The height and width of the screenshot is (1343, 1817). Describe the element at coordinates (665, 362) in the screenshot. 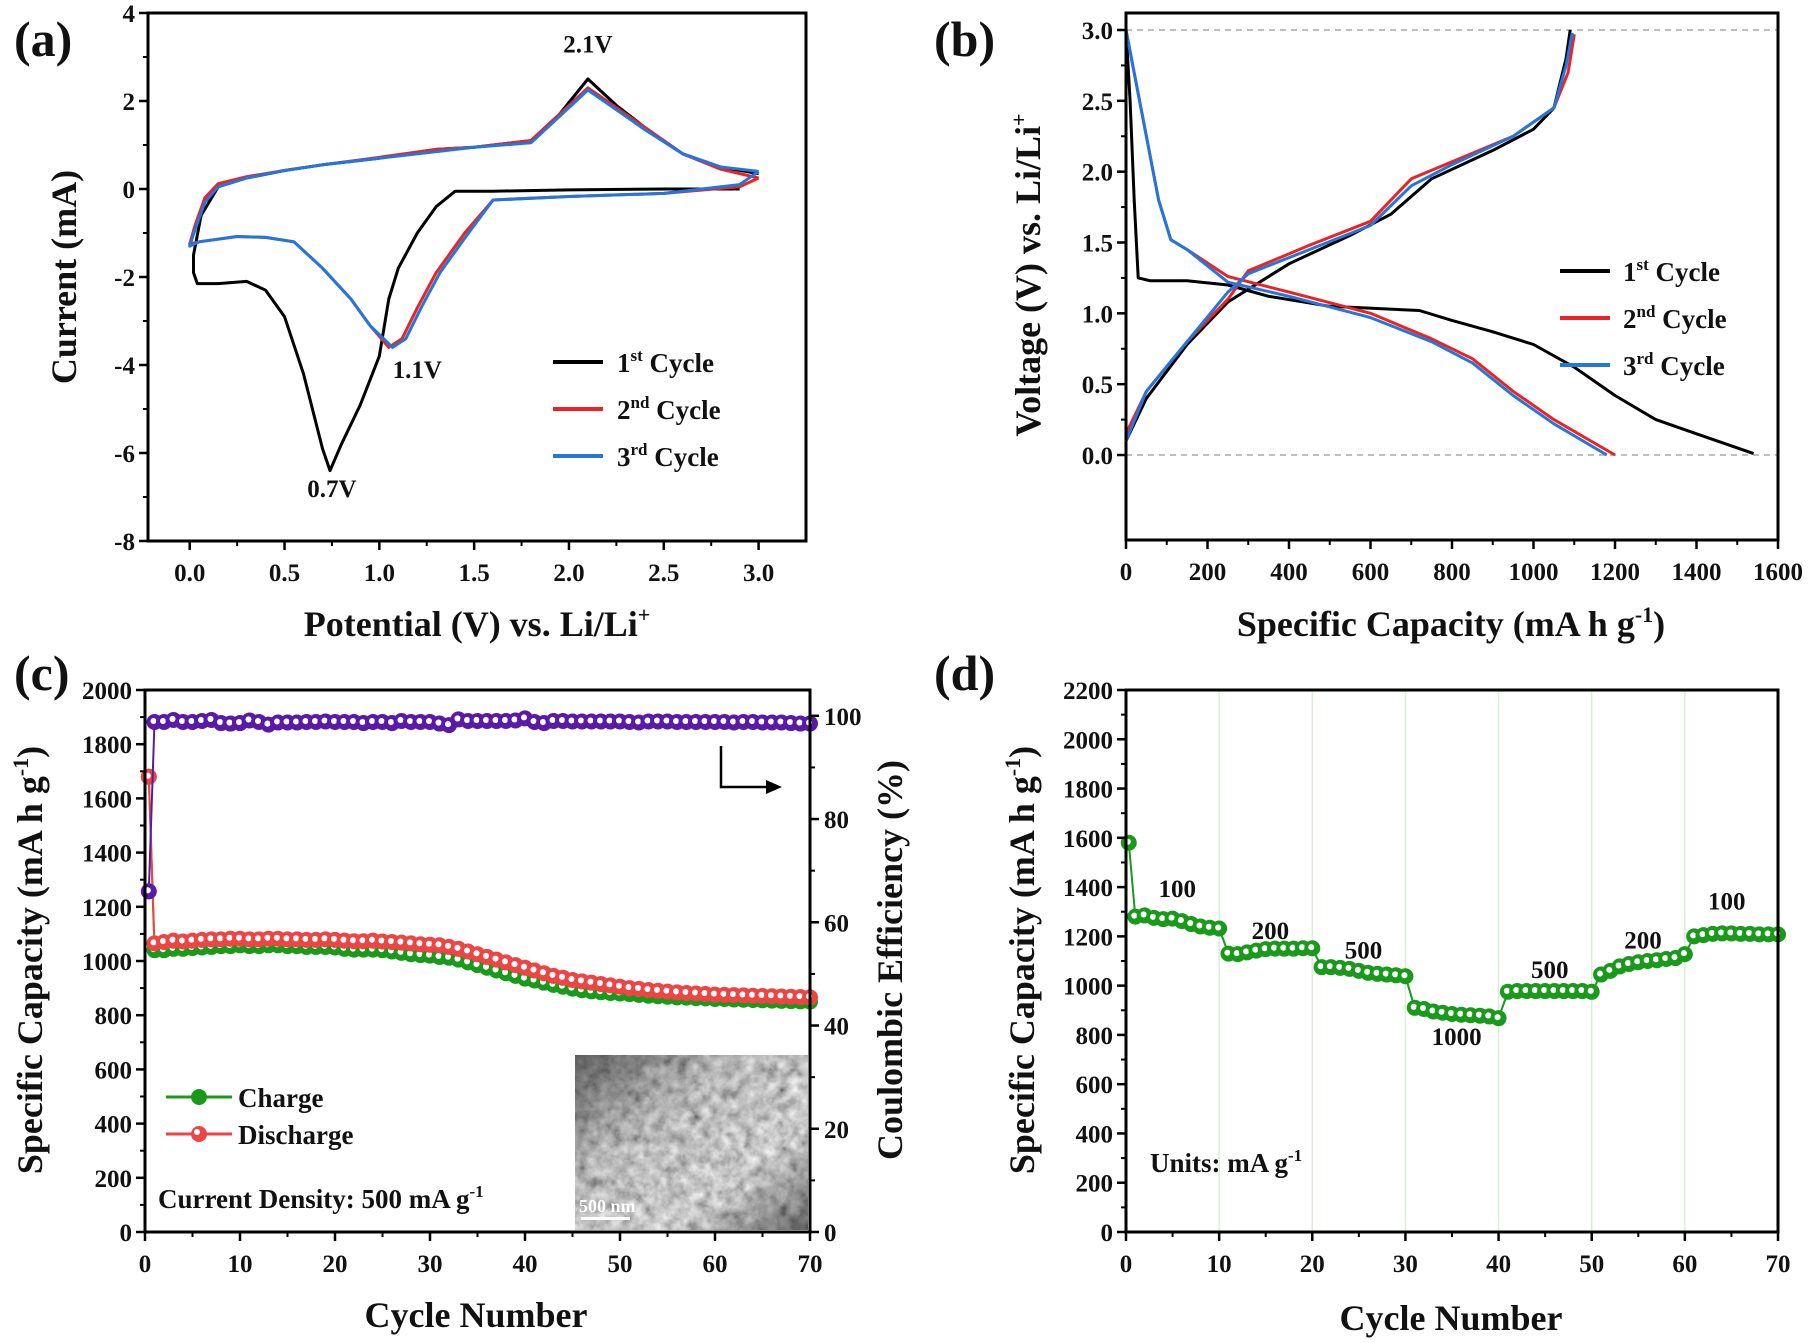

I see `legend-label-1st: 1st Cycle` at that location.